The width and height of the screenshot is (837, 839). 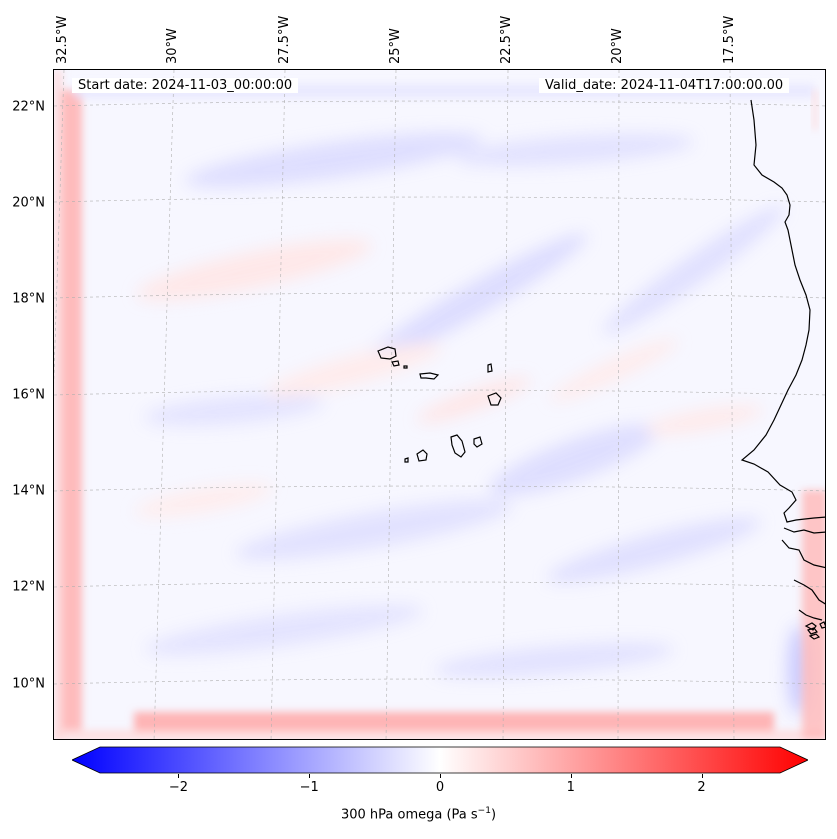 What do you see at coordinates (172, 46) in the screenshot?
I see `lon-label: 30°W` at bounding box center [172, 46].